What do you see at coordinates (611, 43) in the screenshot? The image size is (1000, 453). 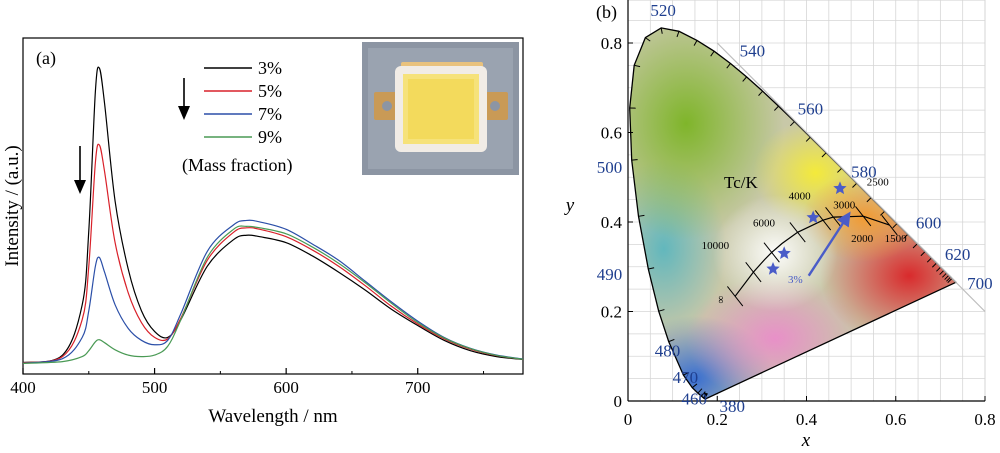 I see `y-tick-label: 0.8` at bounding box center [611, 43].